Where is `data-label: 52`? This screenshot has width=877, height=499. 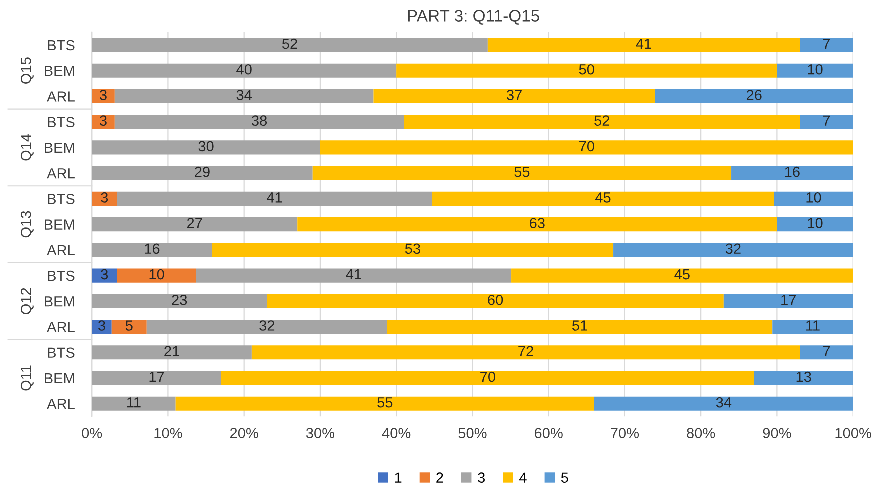
data-label: 52 is located at coordinates (290, 44).